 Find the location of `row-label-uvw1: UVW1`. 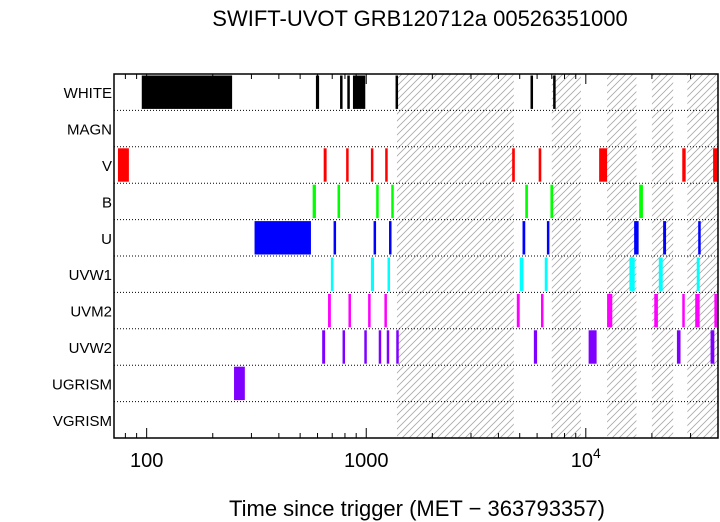

row-label-uvw1: UVW1 is located at coordinates (90, 275).